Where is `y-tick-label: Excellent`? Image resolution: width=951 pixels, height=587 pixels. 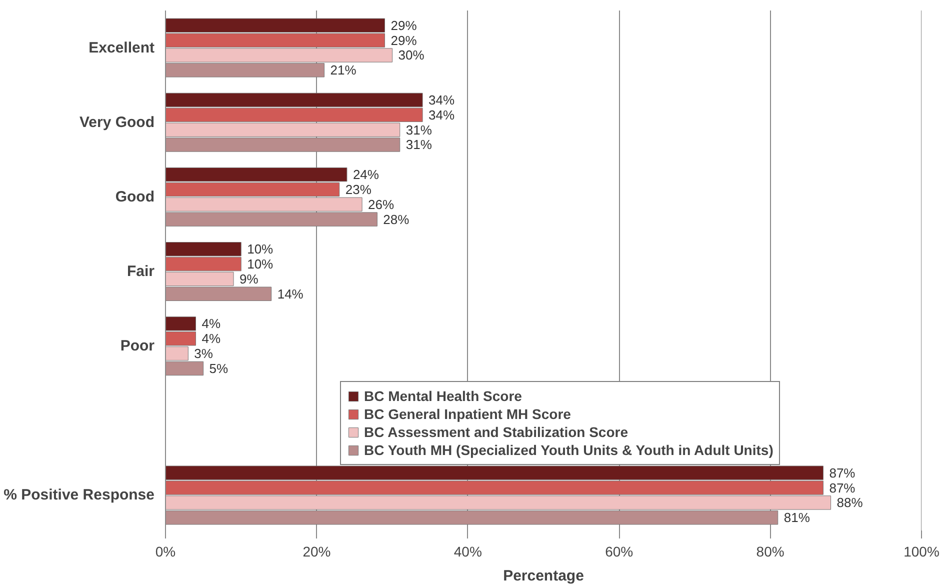
y-tick-label: Excellent is located at coordinates (121, 47).